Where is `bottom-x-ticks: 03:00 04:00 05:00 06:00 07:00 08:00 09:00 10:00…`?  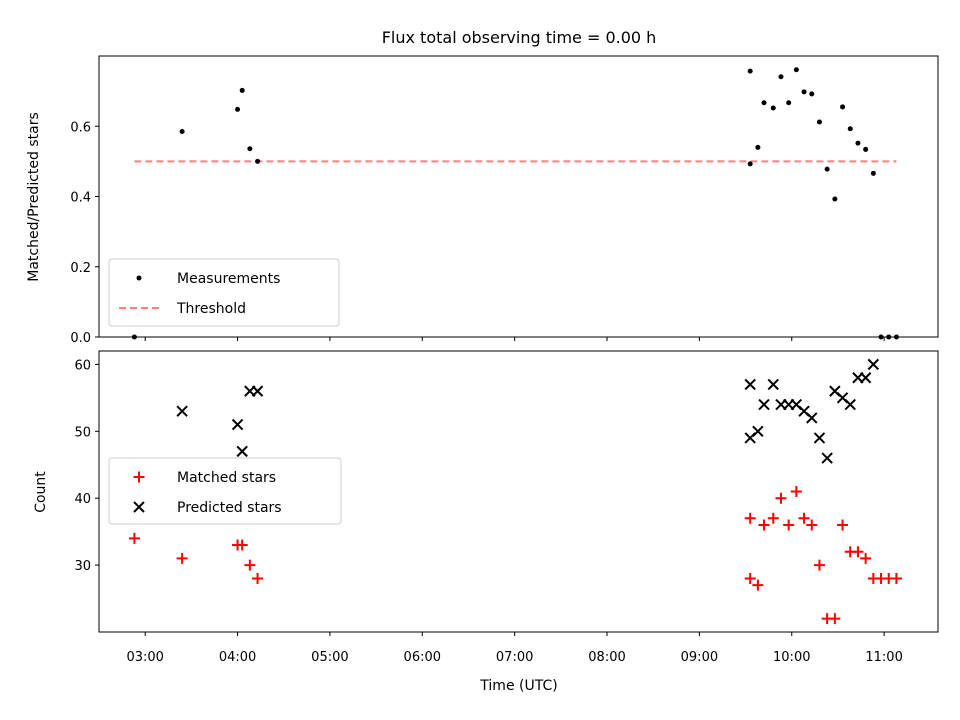
bottom-x-ticks: 03:00 04:00 05:00 06:00 07:00 08:00 09:00 10:00… is located at coordinates (514, 648).